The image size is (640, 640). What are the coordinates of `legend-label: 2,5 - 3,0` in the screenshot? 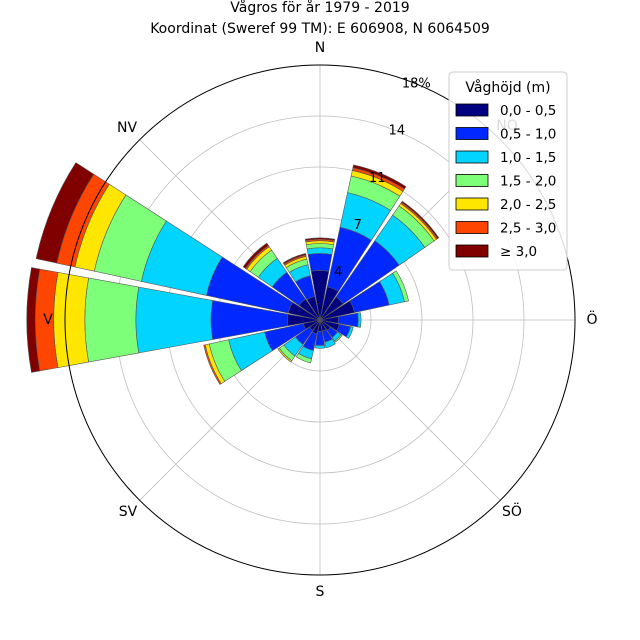 It's located at (528, 229).